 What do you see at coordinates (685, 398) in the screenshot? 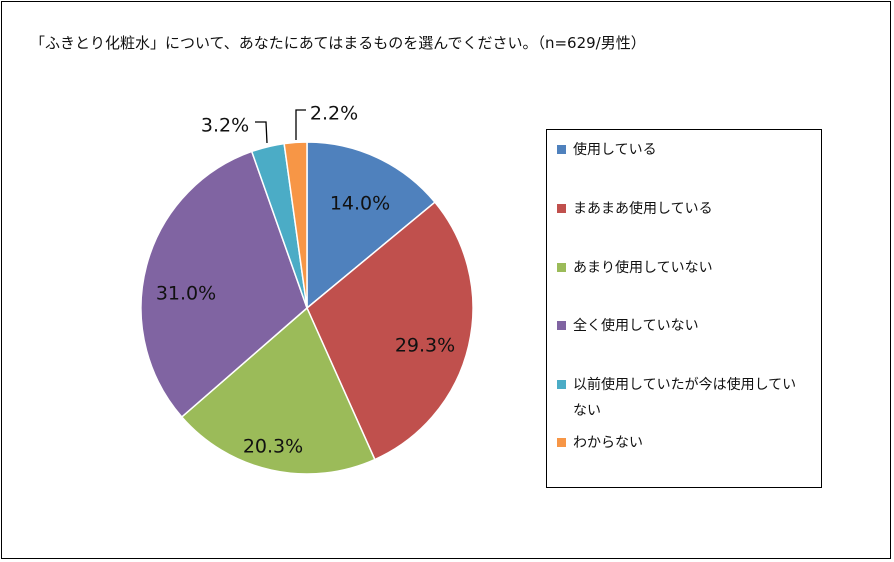
I see `legend-label-5: 以前使用していたが今は使用していない` at bounding box center [685, 398].